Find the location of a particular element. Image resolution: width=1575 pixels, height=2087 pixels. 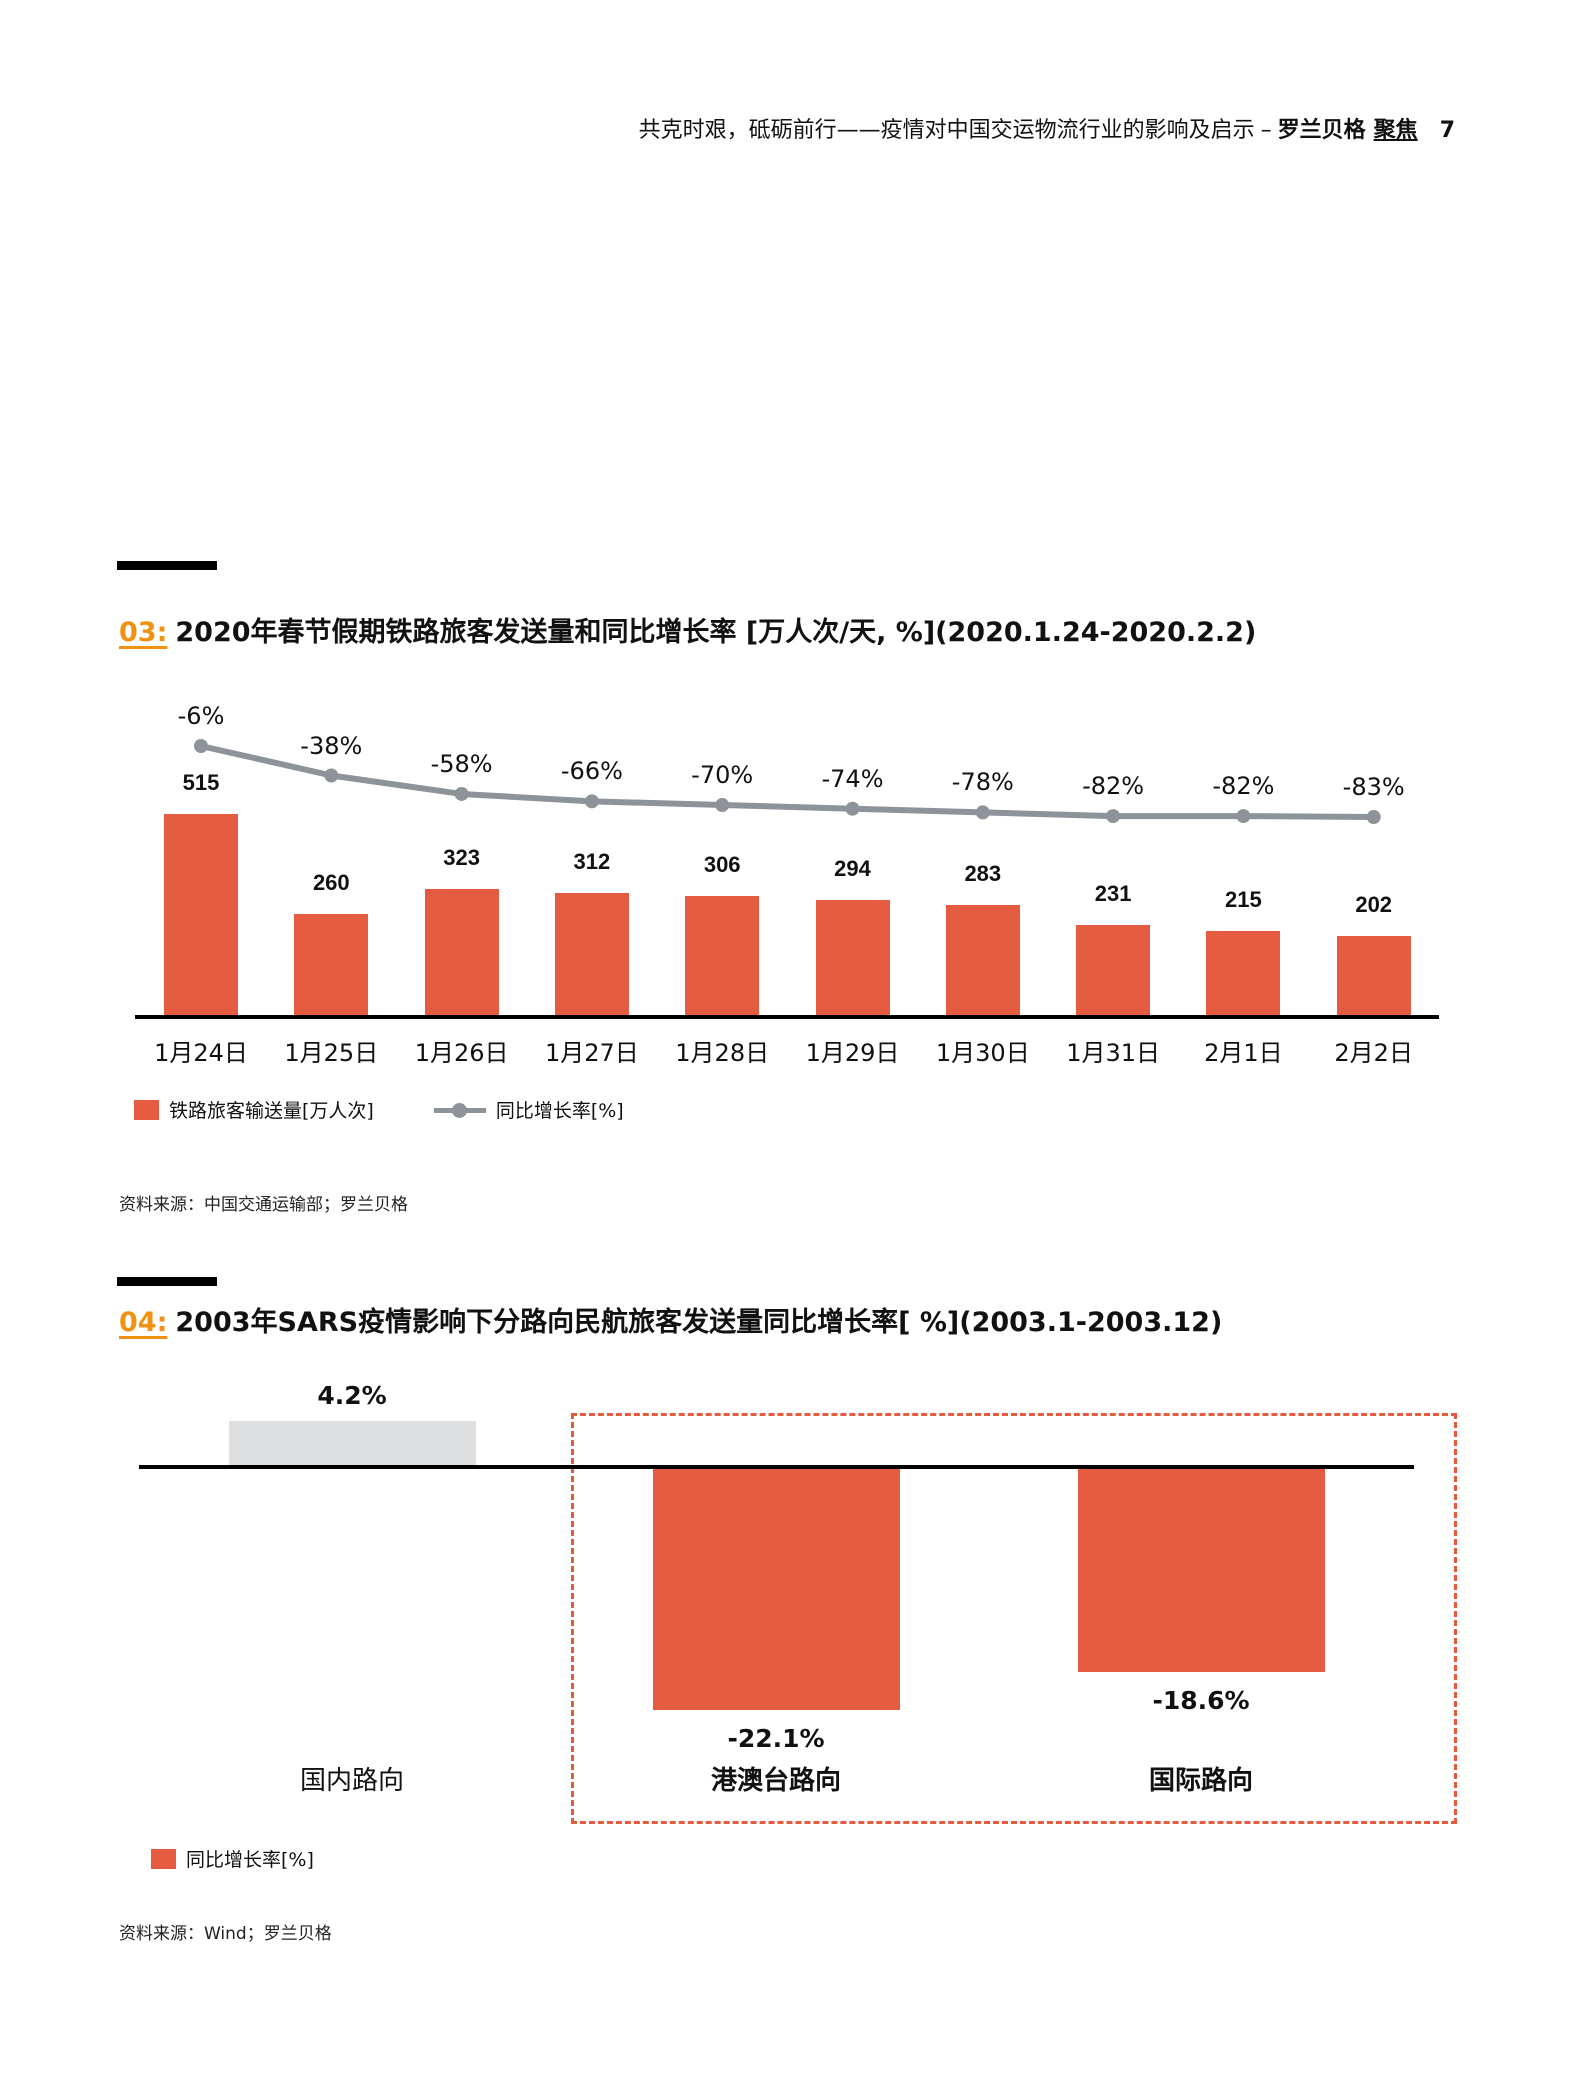

bar-value-label: -22.1% is located at coordinates (776, 1739).